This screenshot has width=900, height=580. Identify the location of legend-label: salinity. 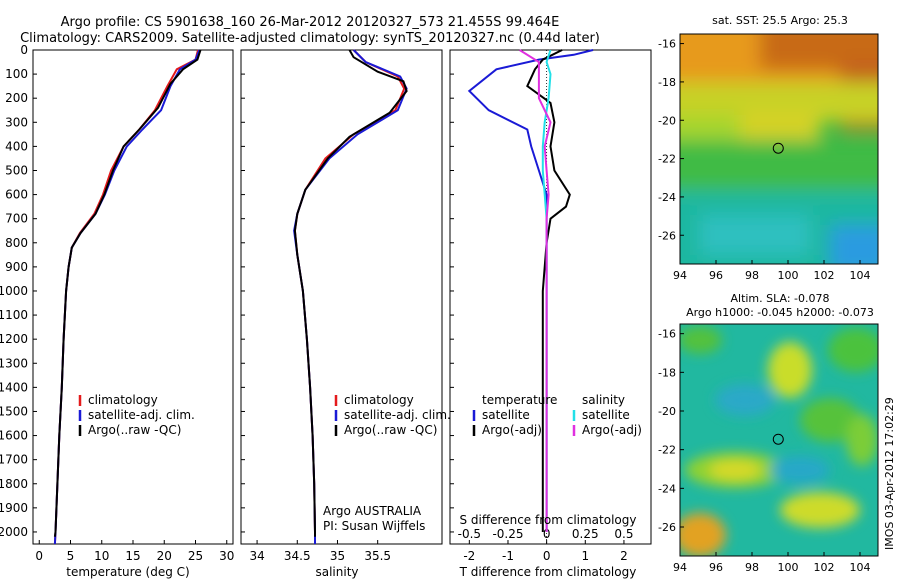
(603, 400).